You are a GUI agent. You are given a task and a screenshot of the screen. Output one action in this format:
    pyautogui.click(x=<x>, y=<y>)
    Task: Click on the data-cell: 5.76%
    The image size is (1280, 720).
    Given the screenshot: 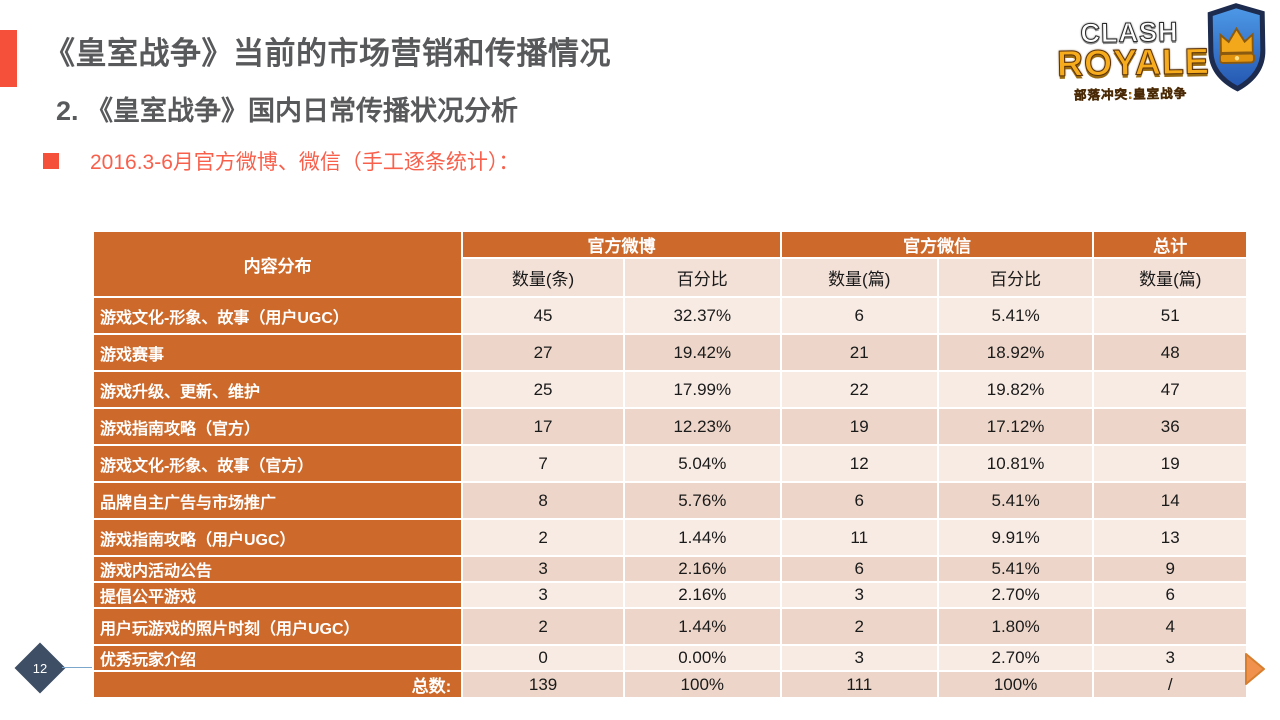 What is the action you would take?
    pyautogui.click(x=702, y=500)
    